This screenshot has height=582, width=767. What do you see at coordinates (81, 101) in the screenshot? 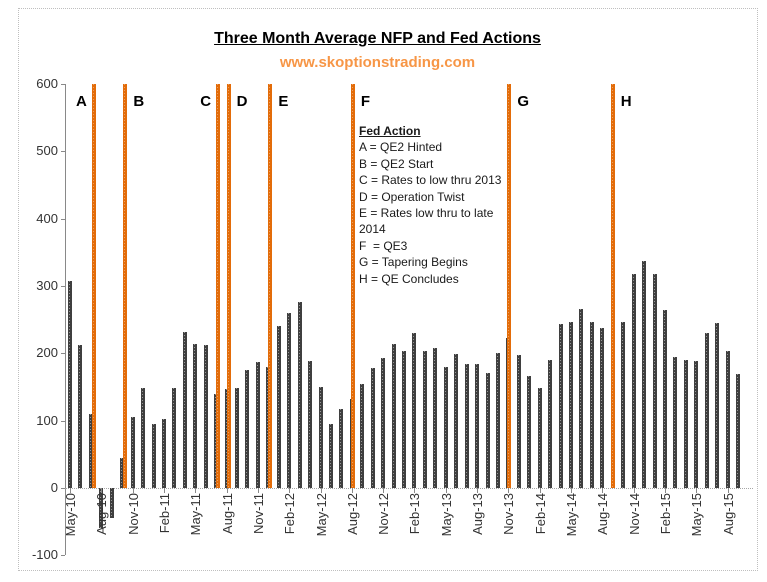
I see `fed-action-label-a: A` at bounding box center [81, 101].